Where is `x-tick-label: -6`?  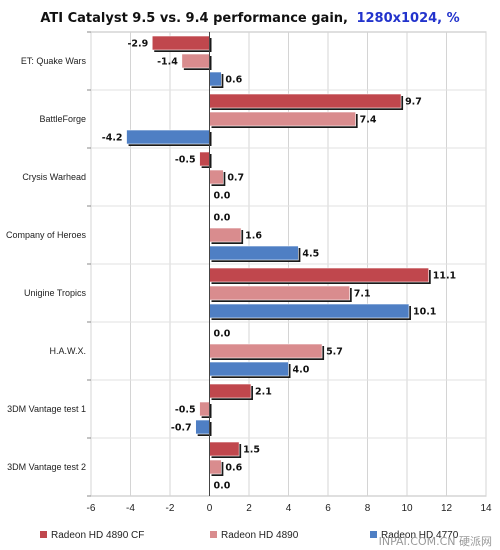
x-tick-label: -6 is located at coordinates (91, 508).